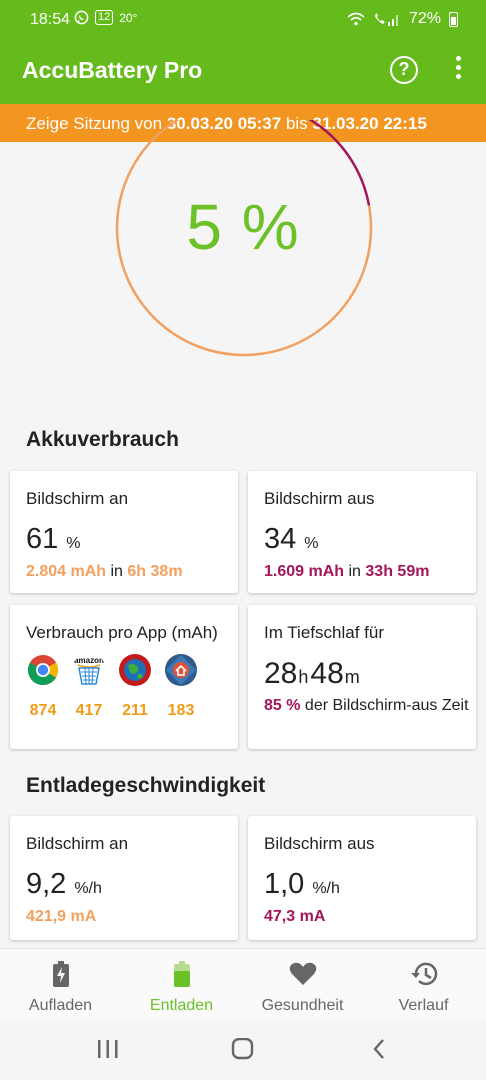 The height and width of the screenshot is (1080, 486). Describe the element at coordinates (362, 878) in the screenshot. I see `card-screen-off-discharge: Bildschirm aus 1,0 %/h 47,3 mA` at that location.